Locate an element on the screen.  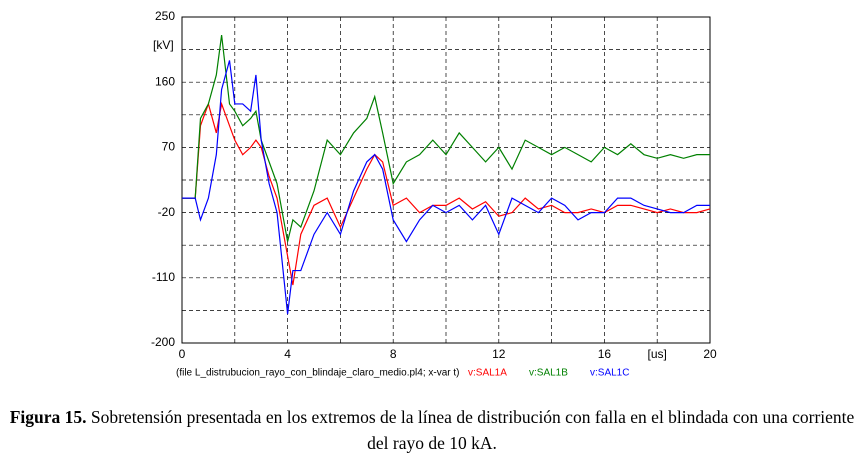
y-tick-label: 70 is located at coordinates (169, 147).